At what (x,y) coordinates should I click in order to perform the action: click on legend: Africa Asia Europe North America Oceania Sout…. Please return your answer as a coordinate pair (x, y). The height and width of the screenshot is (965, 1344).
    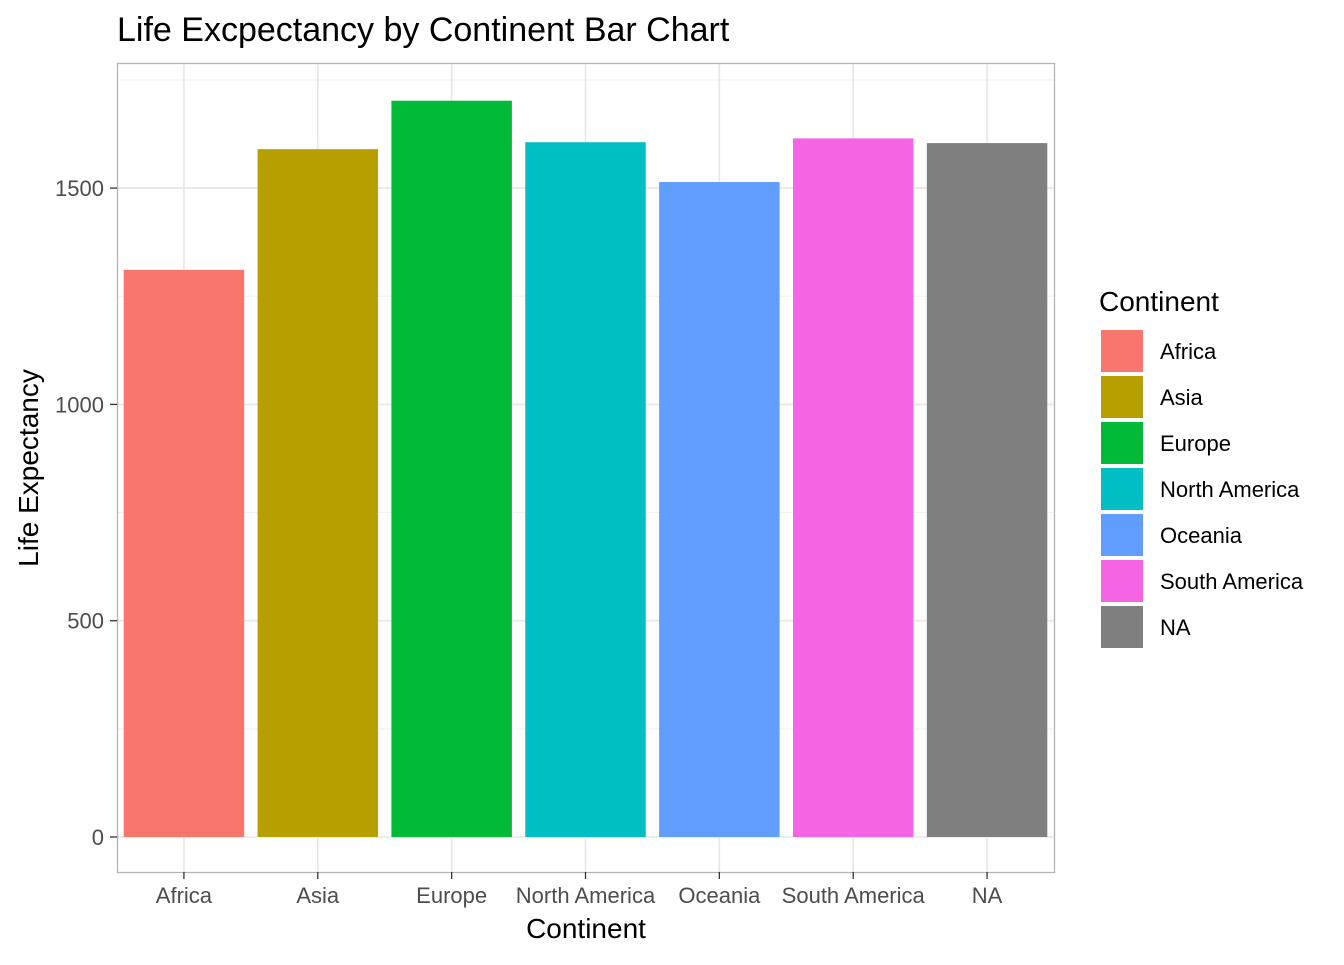
    Looking at the image, I should click on (1202, 489).